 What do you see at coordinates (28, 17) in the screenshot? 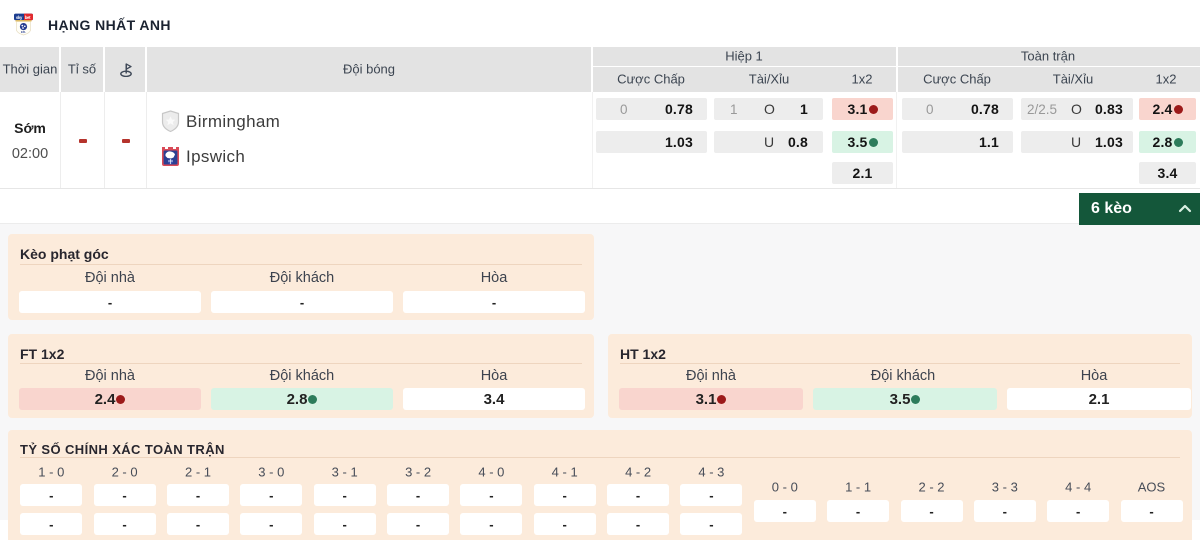
I see `svg-text: bet` at bounding box center [28, 17].